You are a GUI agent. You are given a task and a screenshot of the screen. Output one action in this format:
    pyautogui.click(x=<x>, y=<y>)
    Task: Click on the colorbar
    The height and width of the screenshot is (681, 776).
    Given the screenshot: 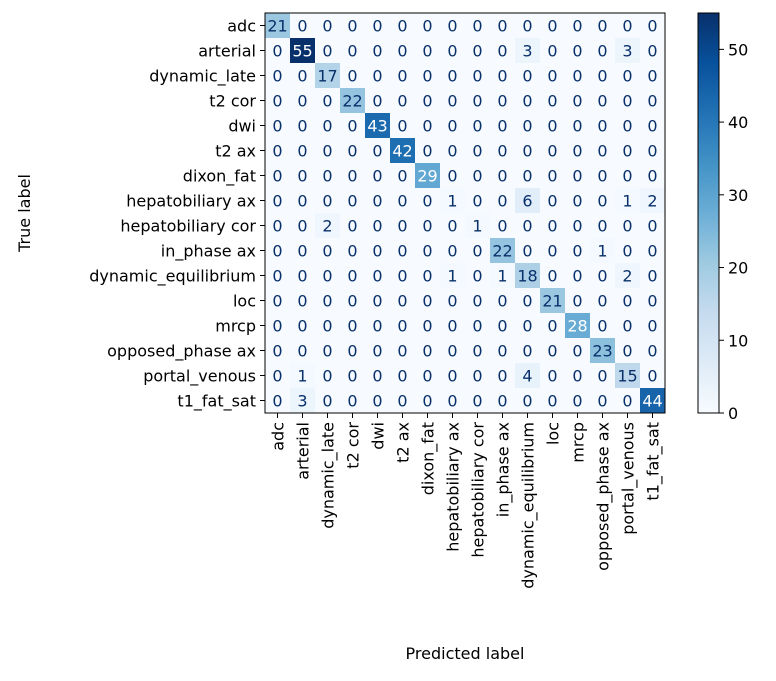 What is the action you would take?
    pyautogui.click(x=708, y=213)
    